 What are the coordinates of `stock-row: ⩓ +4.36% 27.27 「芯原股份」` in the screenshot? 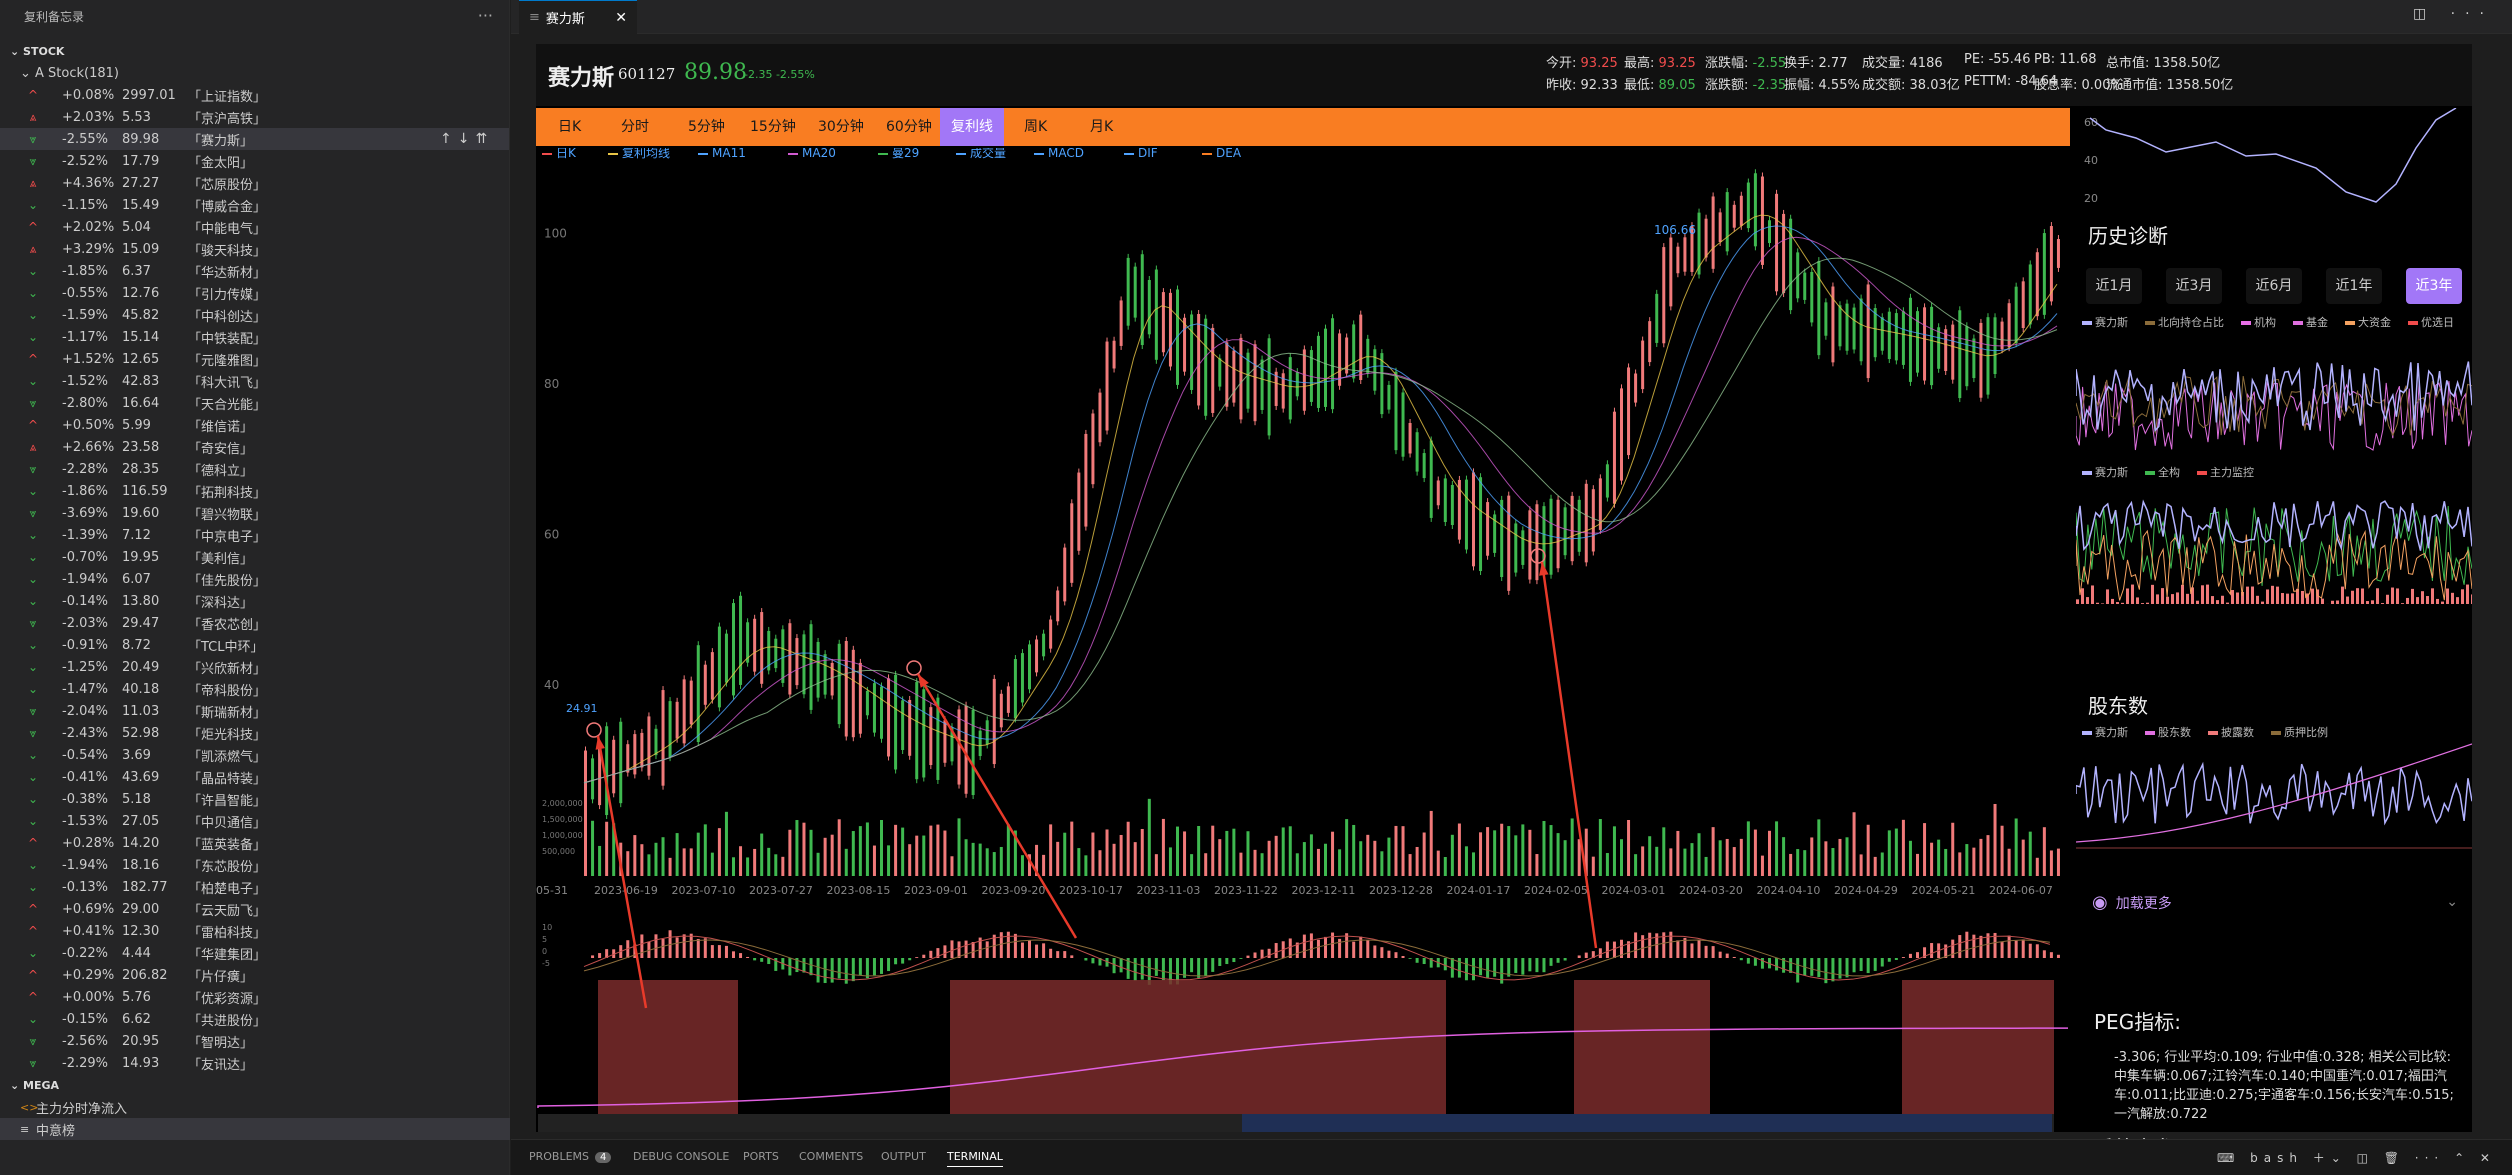 It's located at (254, 183).